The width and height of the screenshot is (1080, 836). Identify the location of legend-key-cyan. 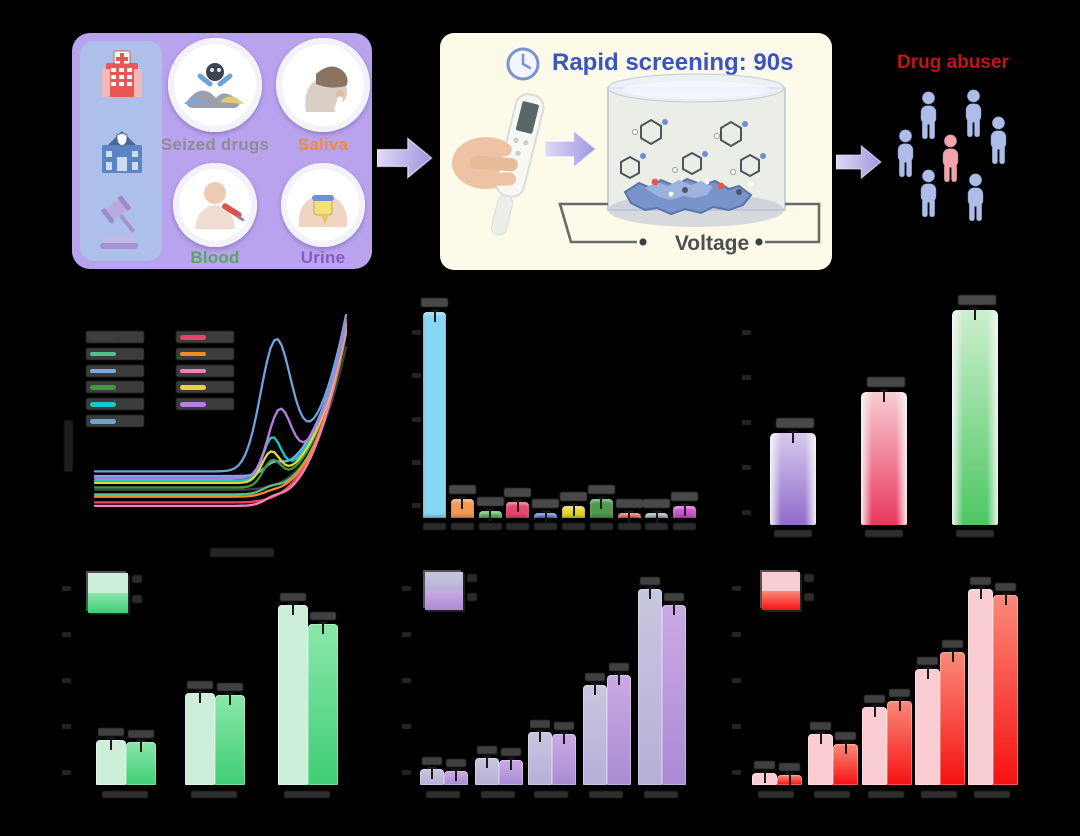
(103, 404).